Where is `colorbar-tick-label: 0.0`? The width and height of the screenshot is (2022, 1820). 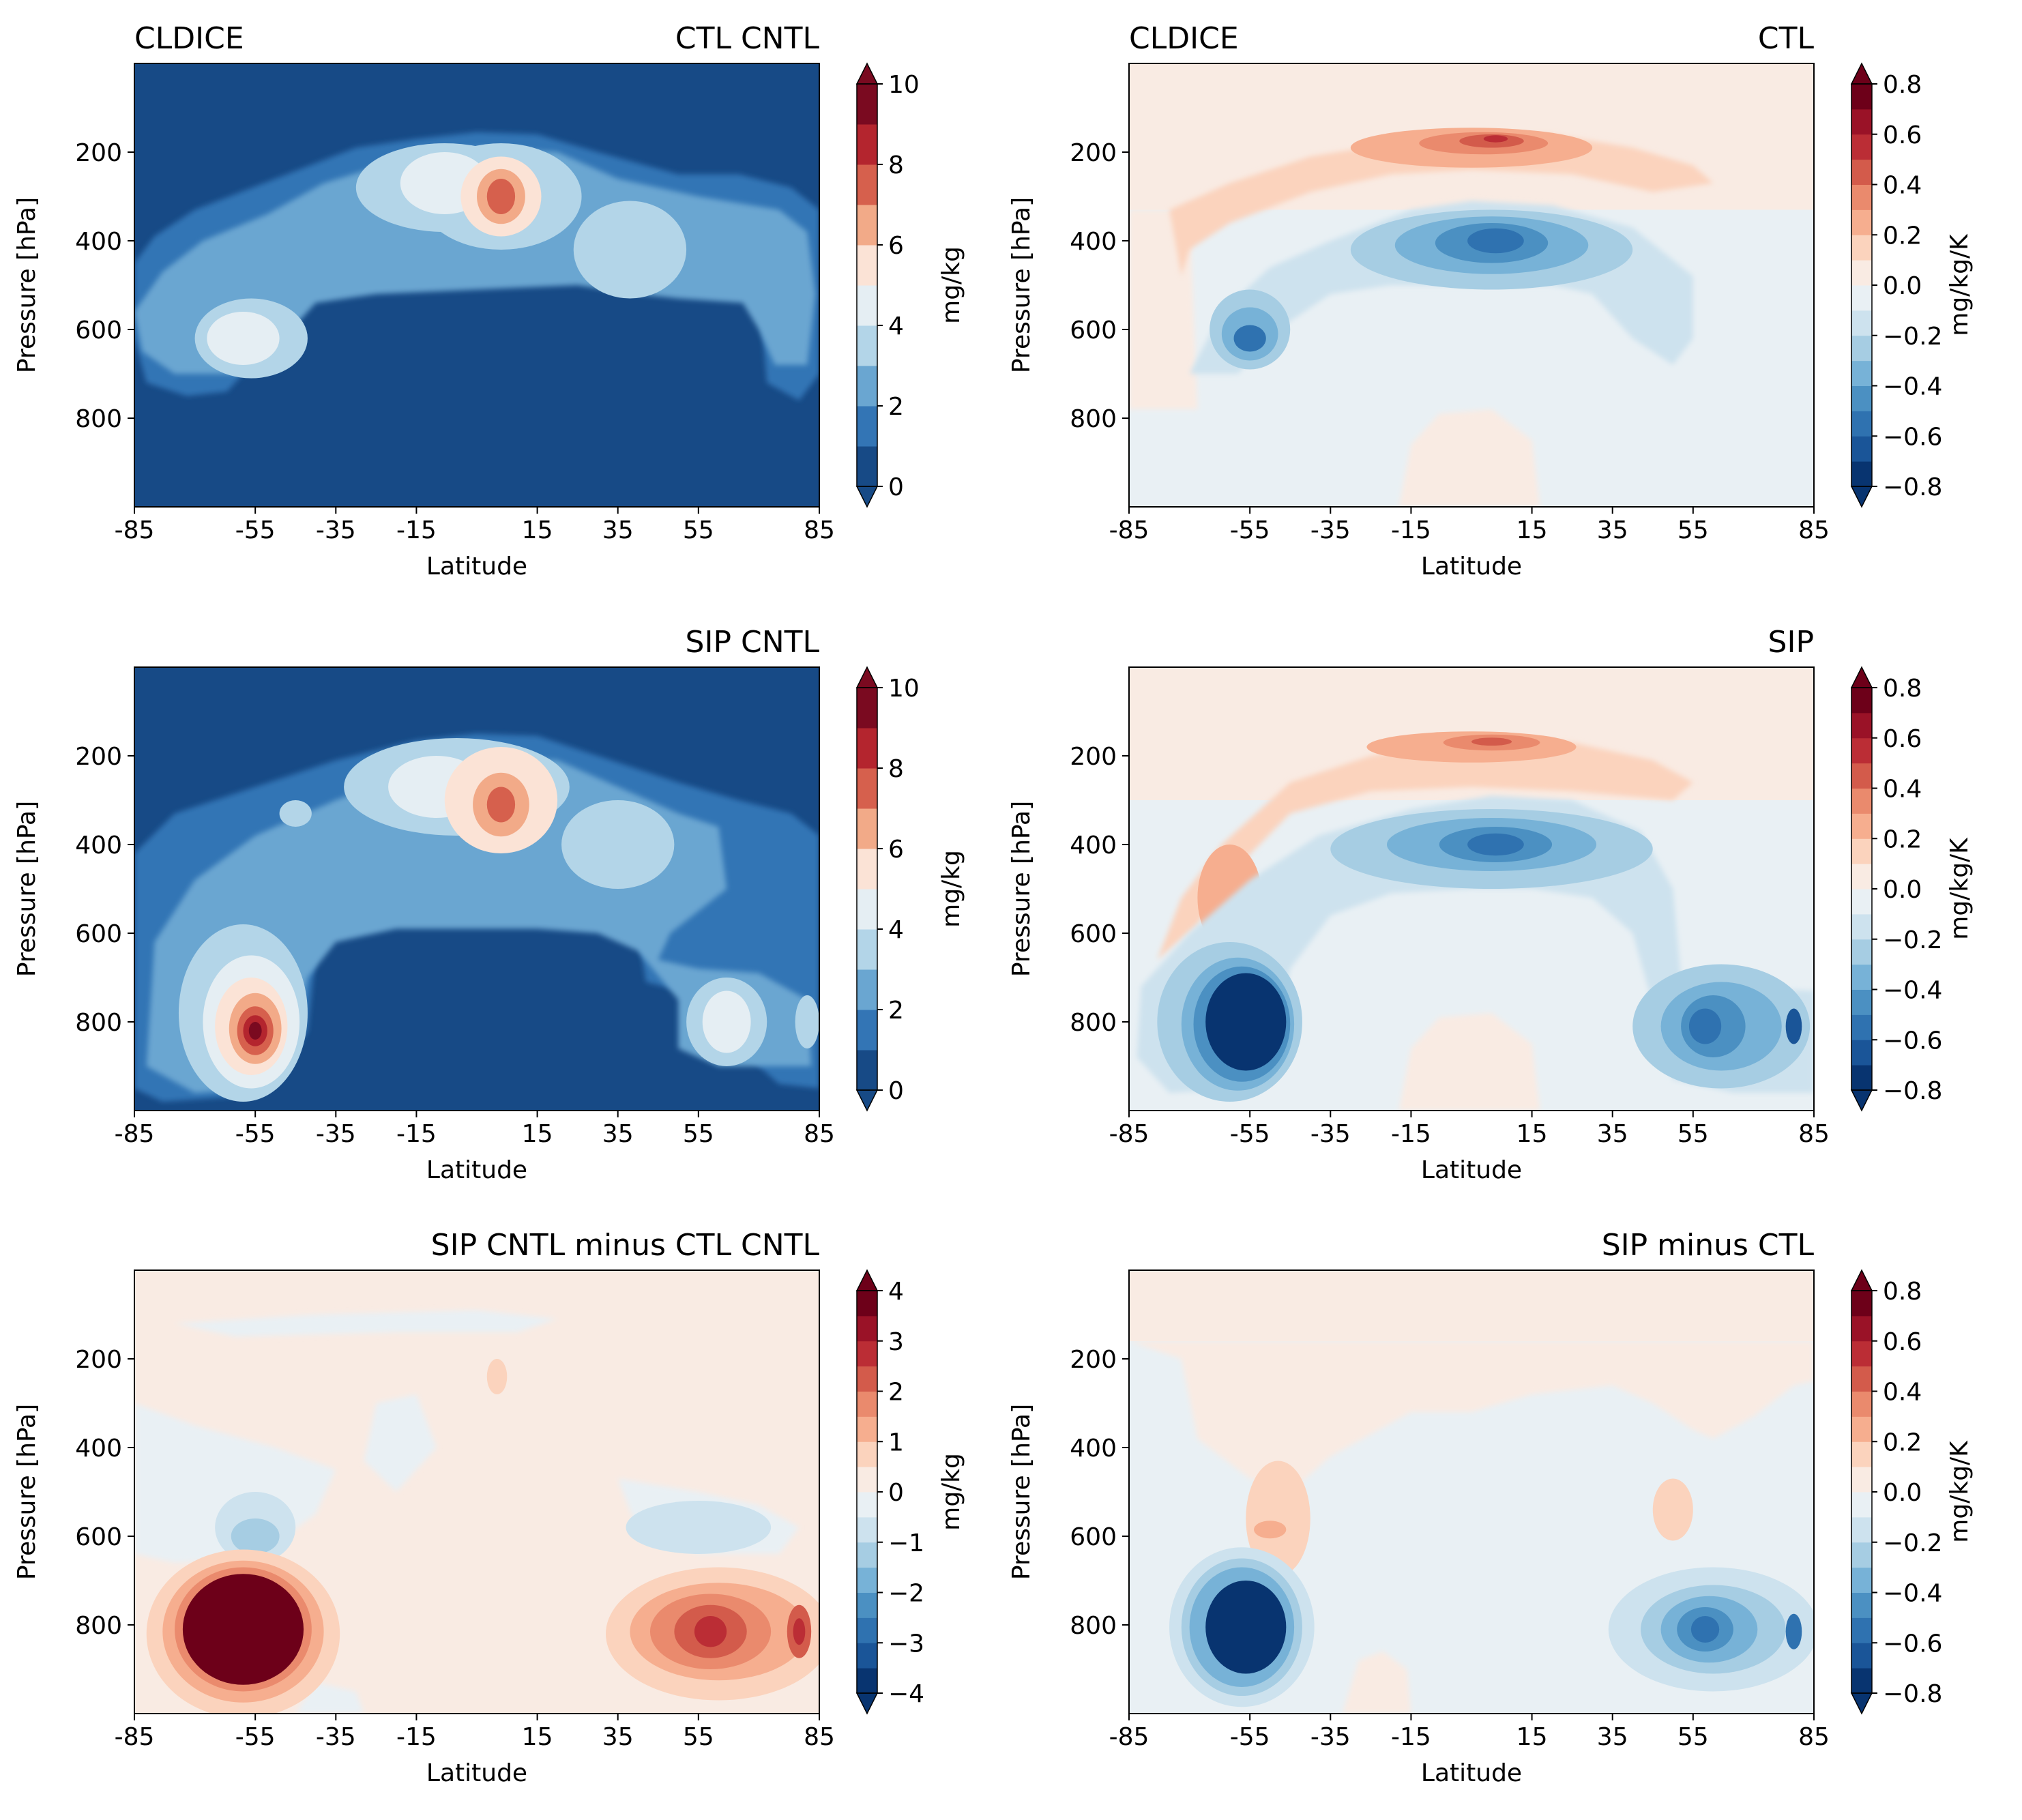 colorbar-tick-label: 0.0 is located at coordinates (1903, 1493).